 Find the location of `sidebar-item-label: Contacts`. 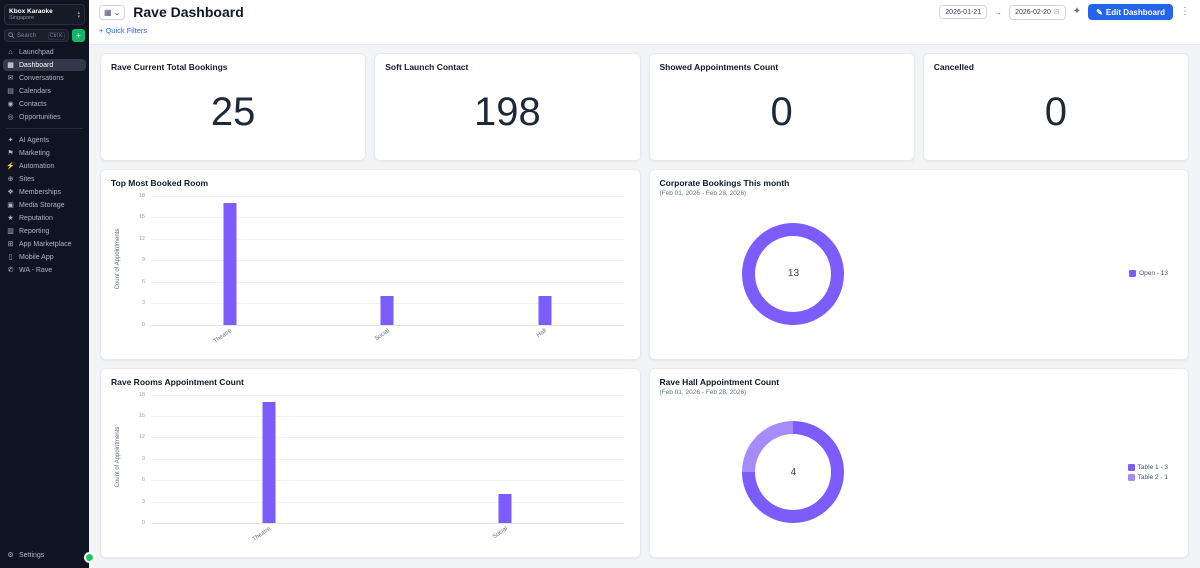

sidebar-item-label: Contacts is located at coordinates (33, 104).